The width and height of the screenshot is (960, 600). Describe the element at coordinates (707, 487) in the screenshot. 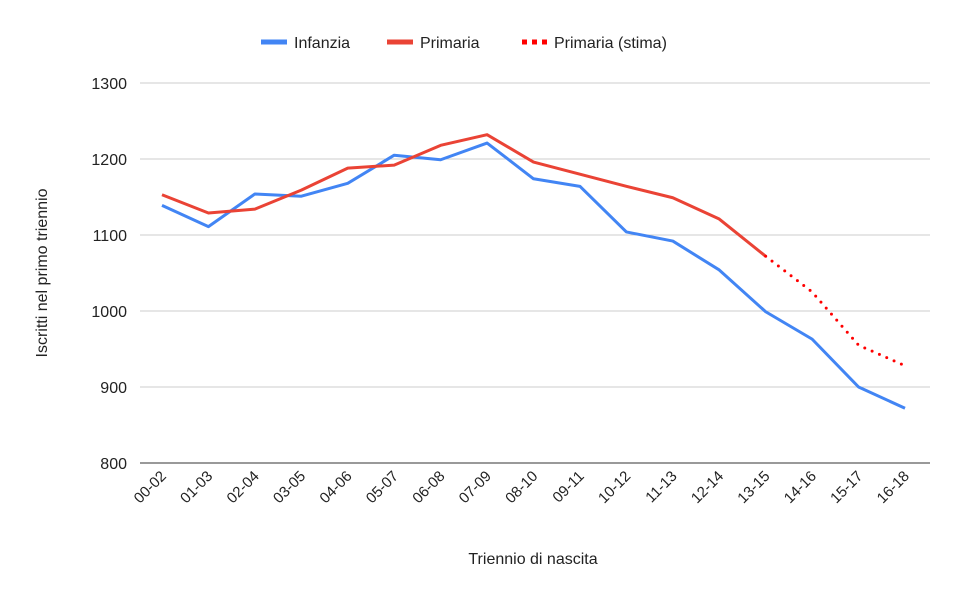

I see `x-tick-label: 12-14` at that location.